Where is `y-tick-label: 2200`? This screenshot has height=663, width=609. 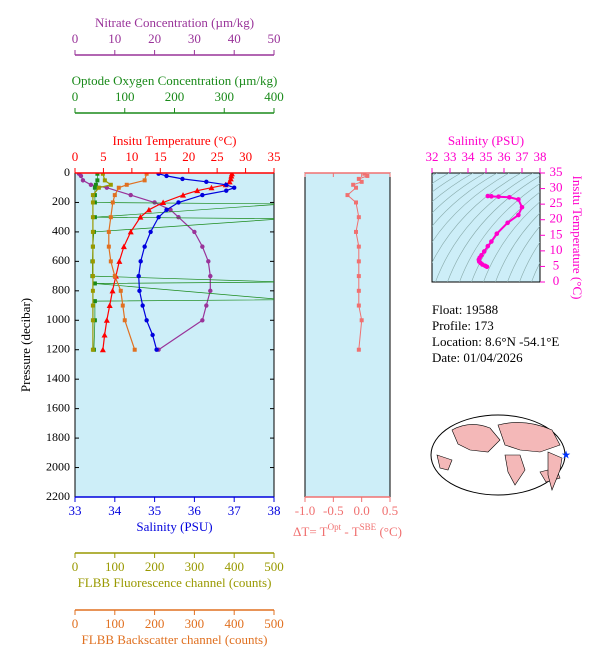 y-tick-label: 2200 is located at coordinates (58, 496).